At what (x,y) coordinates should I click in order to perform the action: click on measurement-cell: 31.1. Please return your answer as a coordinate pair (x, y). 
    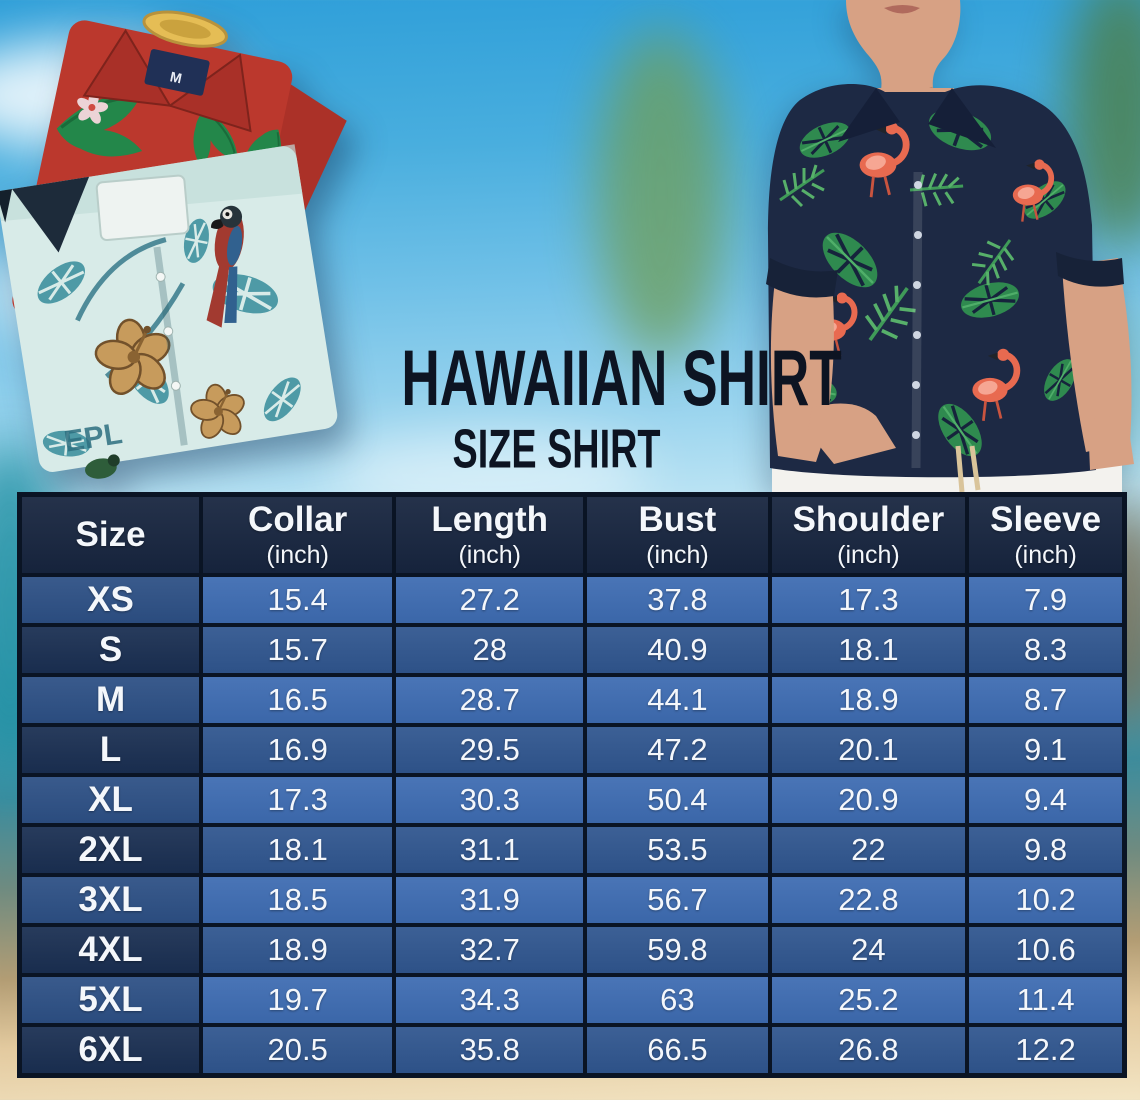
    Looking at the image, I should click on (490, 850).